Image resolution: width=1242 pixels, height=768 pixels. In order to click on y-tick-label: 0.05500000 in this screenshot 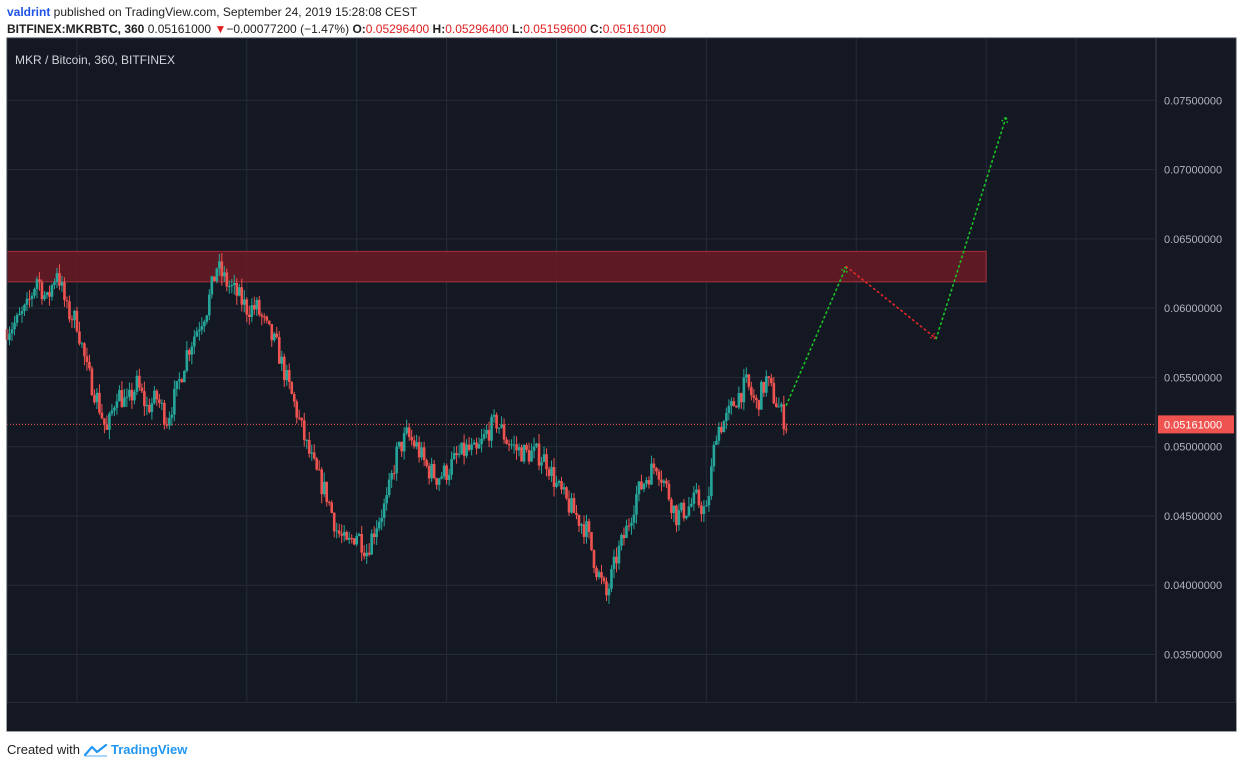, I will do `click(1193, 378)`.